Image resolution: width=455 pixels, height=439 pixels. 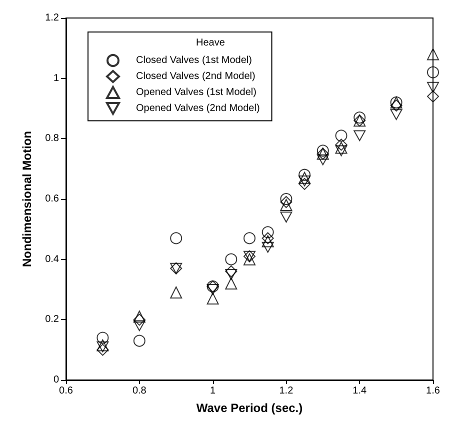 I want to click on x-tick-label: 1.2, so click(x=286, y=391).